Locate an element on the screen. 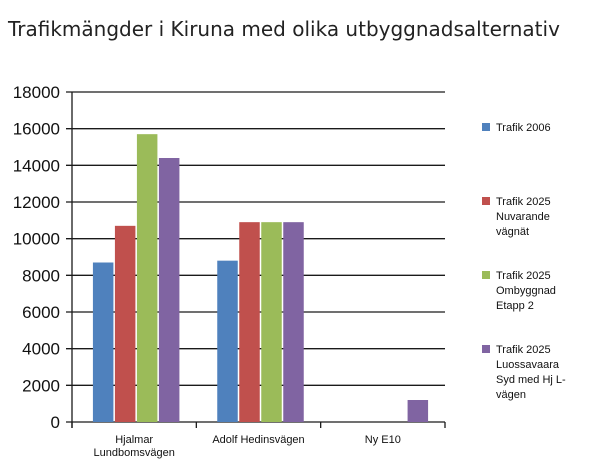  y-tick-label: 4000 is located at coordinates (41, 349).